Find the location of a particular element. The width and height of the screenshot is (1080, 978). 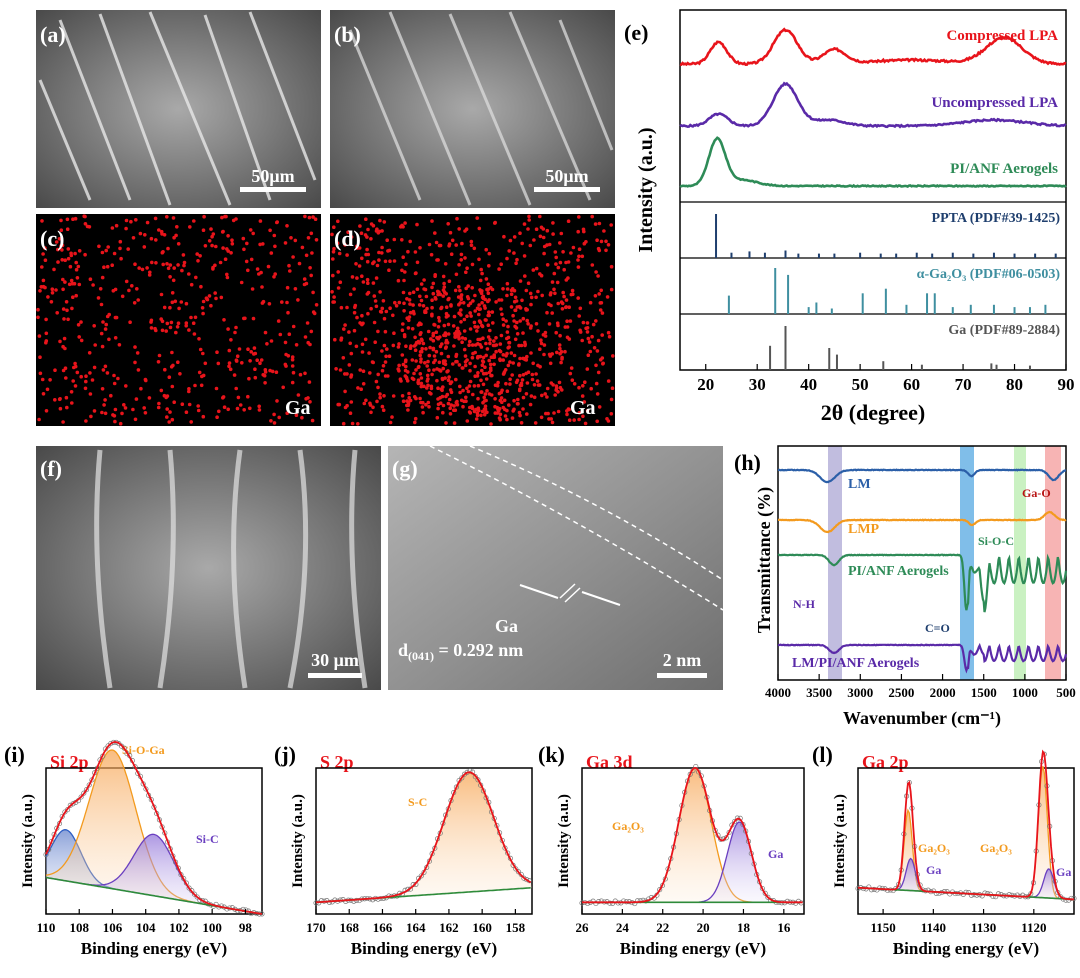

panel-f: (f) 30 μm is located at coordinates (208, 568).